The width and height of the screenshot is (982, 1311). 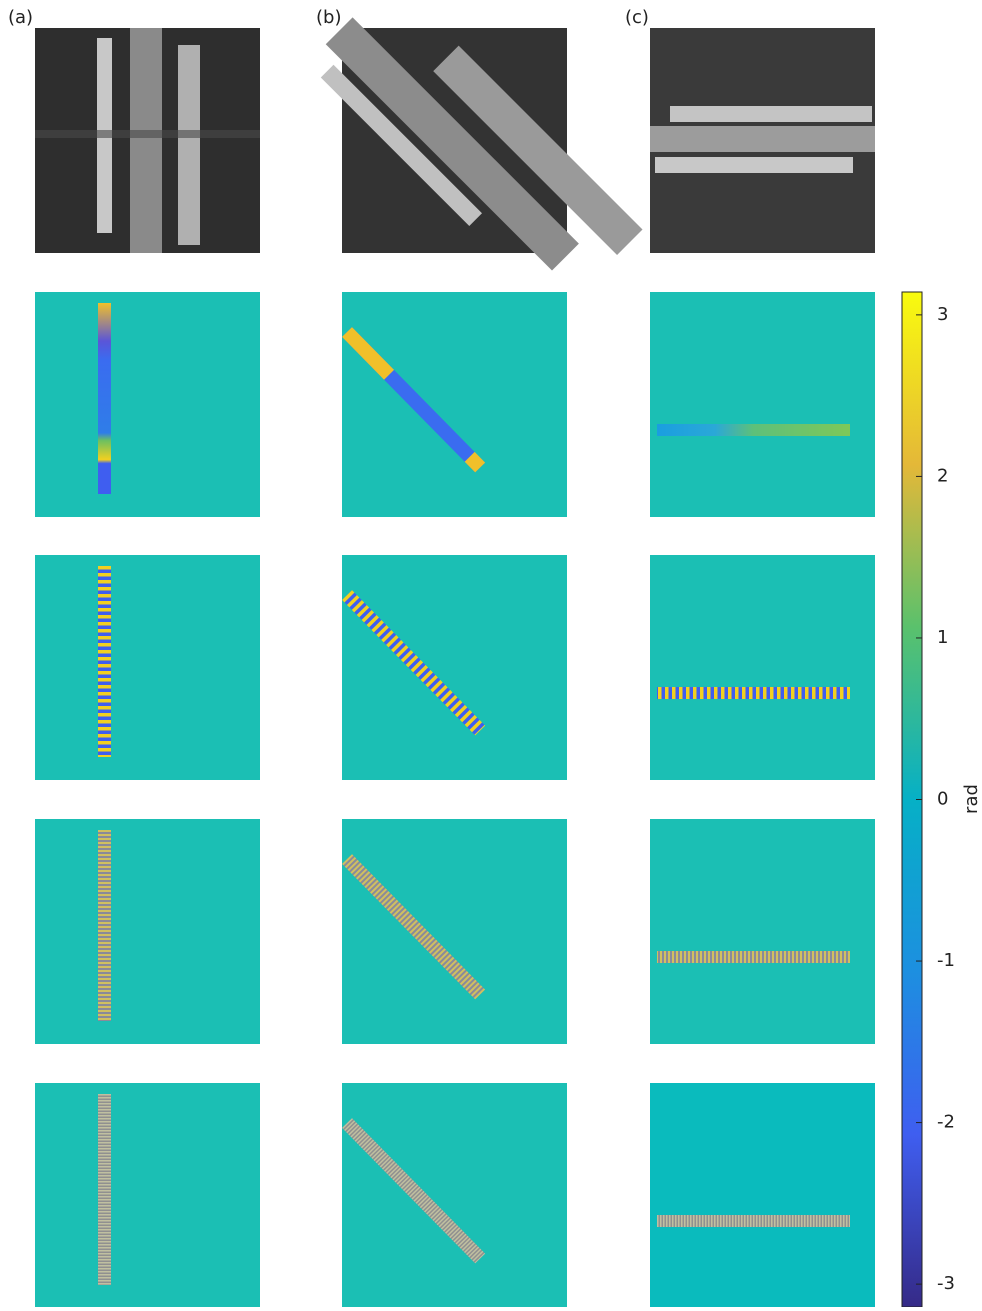 I want to click on panel-label: (b), so click(x=328, y=17).